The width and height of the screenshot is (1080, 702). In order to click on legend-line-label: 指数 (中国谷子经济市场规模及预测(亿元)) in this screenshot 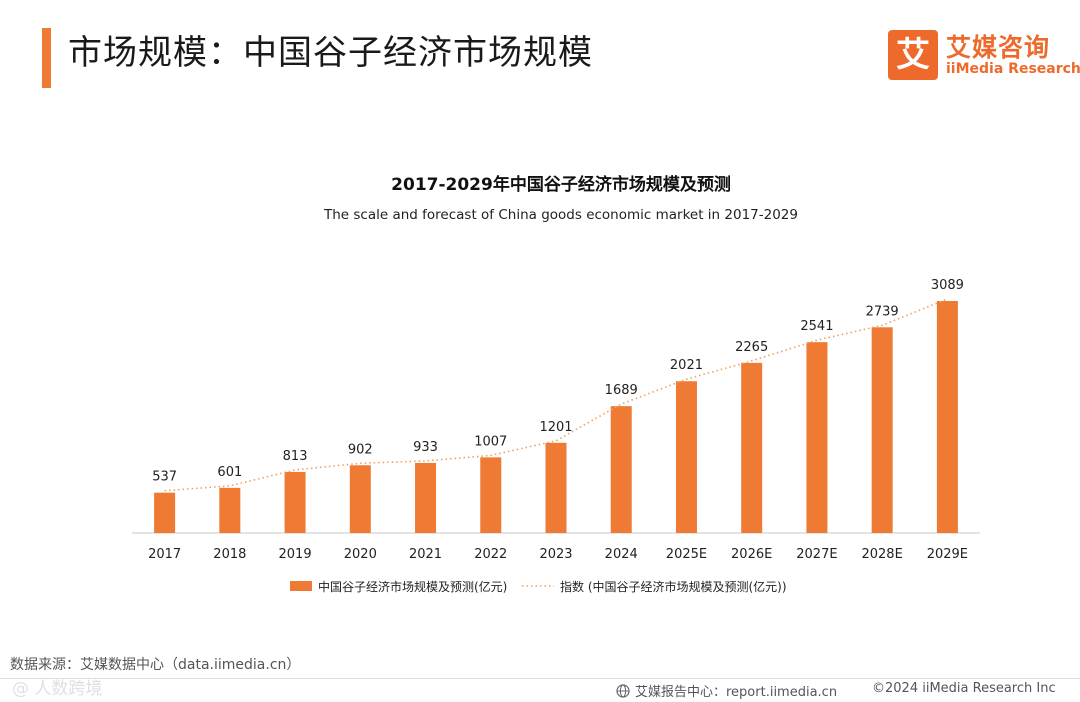, I will do `click(673, 586)`.